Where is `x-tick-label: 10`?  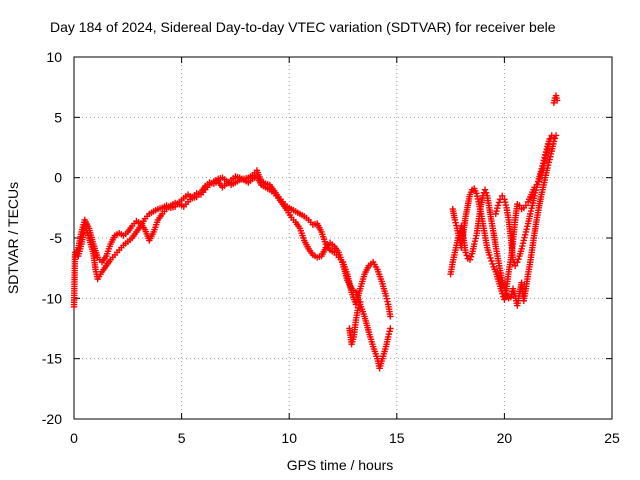 x-tick-label: 10 is located at coordinates (289, 438).